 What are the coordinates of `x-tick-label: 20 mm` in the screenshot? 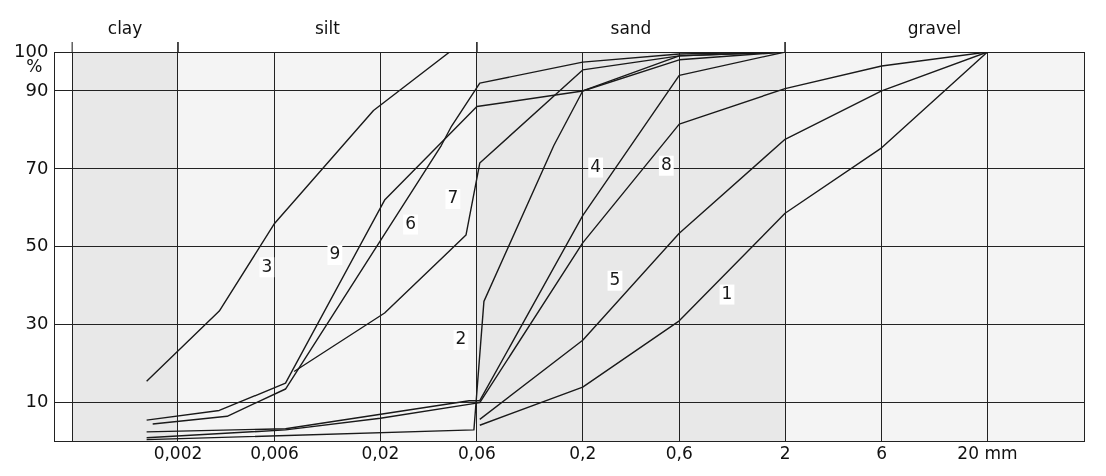 It's located at (987, 453).